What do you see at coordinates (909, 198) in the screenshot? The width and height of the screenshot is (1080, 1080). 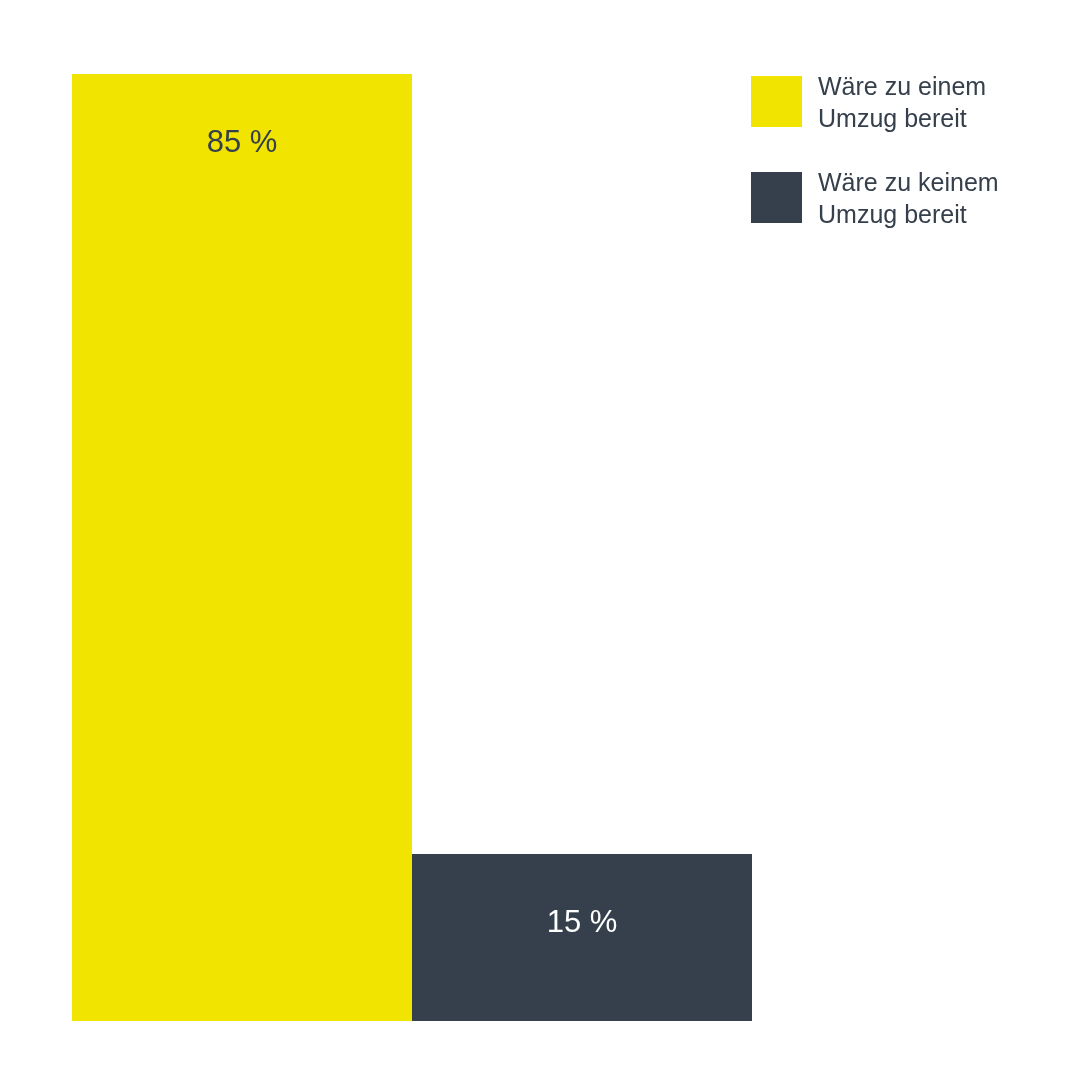 I see `legend-label: Wäre zu keinem Umzug bereit` at bounding box center [909, 198].